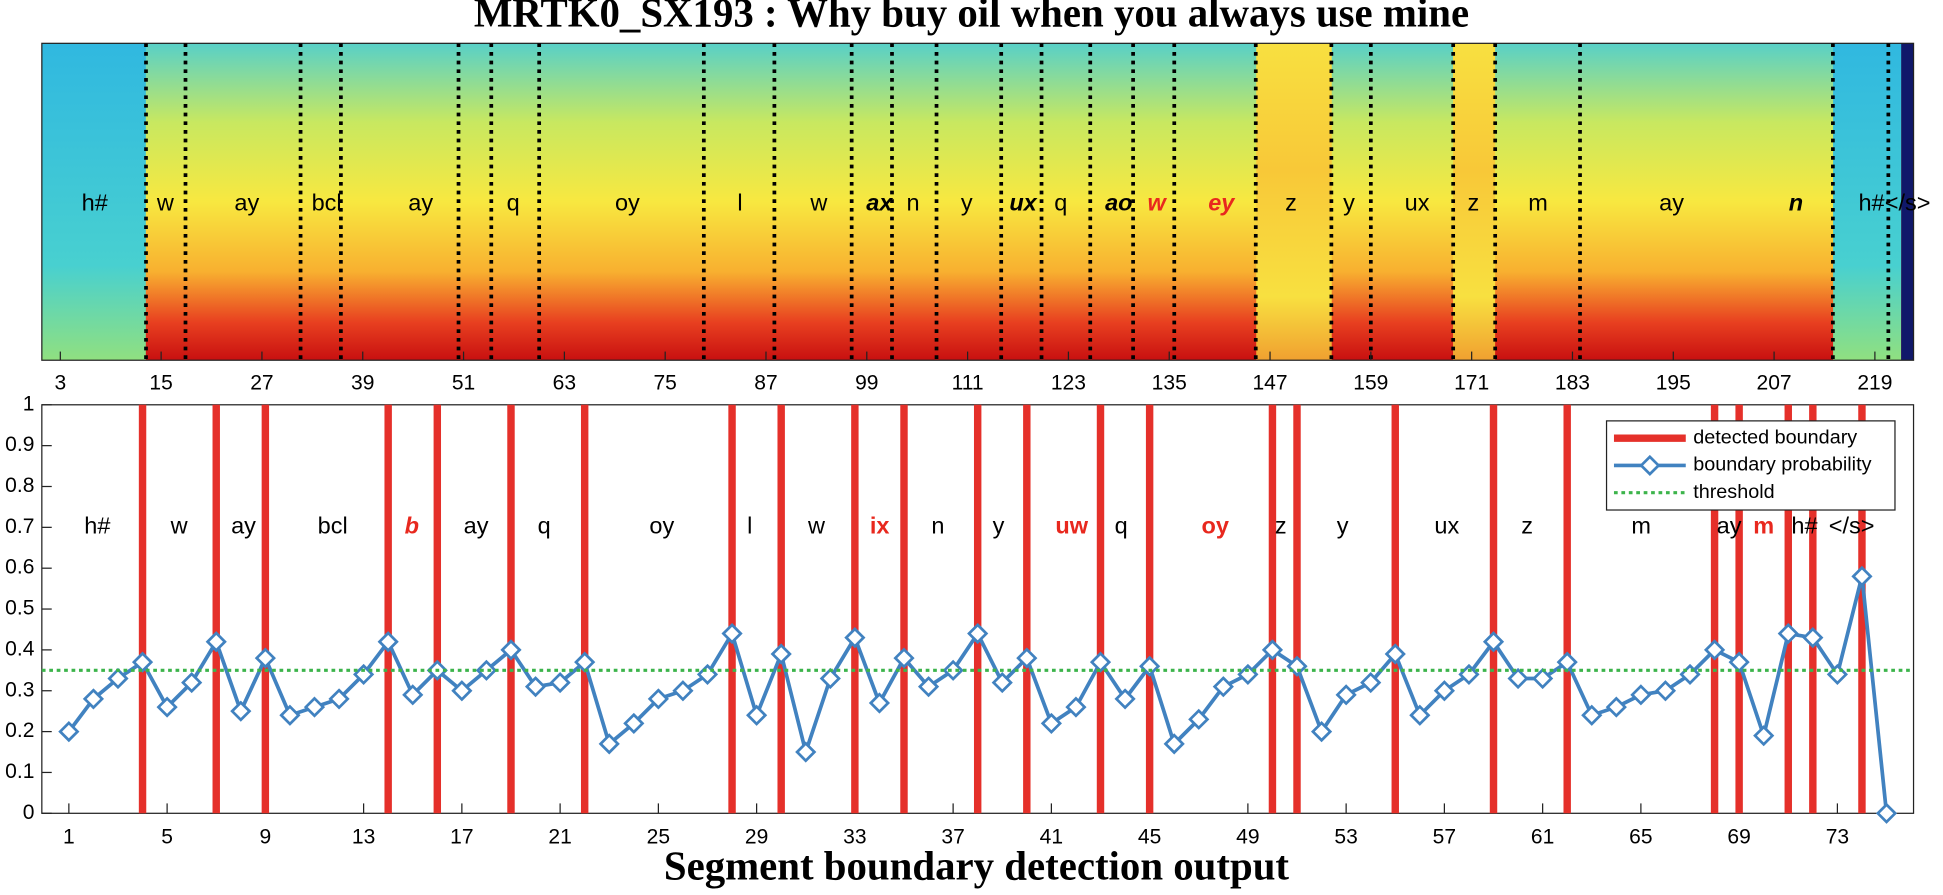 The image size is (1943, 895). I want to click on y-tick-label: 0.4, so click(20, 648).